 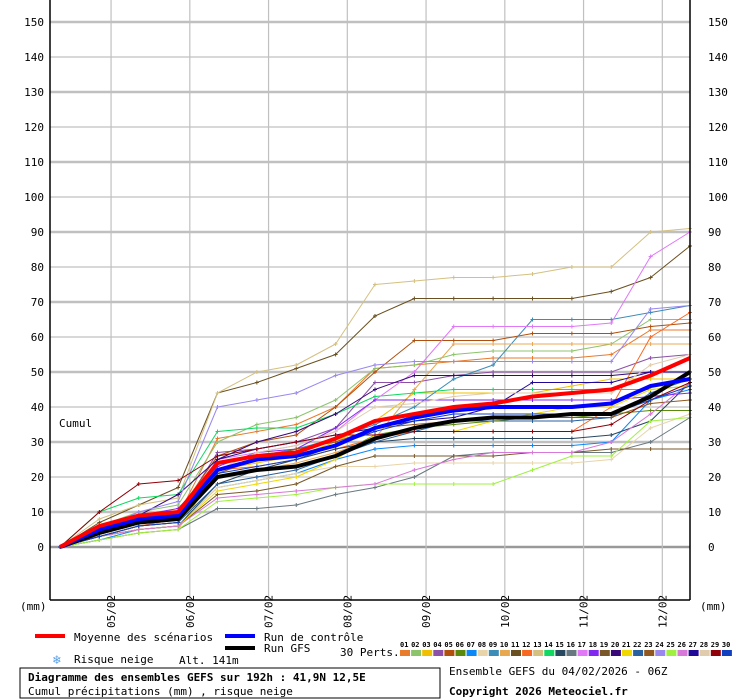 What do you see at coordinates (40, 547) in the screenshot?
I see `y-tick-label-left: 0` at bounding box center [40, 547].